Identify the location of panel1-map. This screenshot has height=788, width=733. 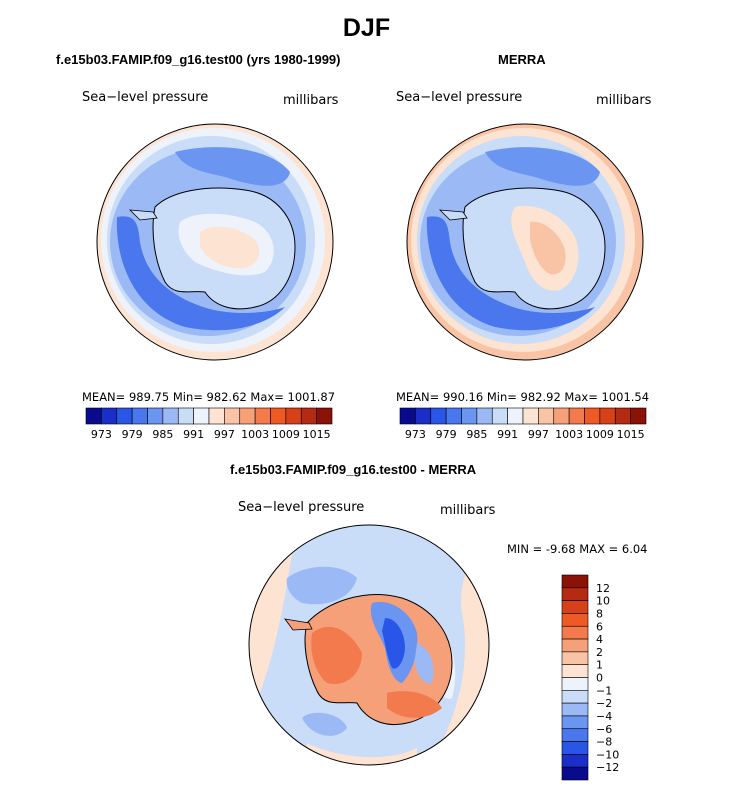
(215, 242).